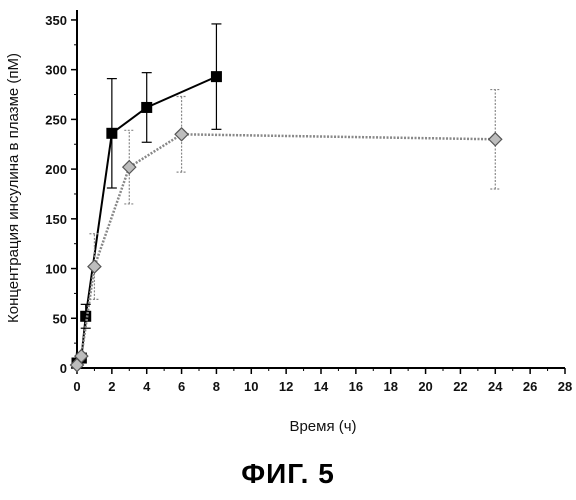  Describe the element at coordinates (495, 386) in the screenshot. I see `x-tick-label: 24` at that location.